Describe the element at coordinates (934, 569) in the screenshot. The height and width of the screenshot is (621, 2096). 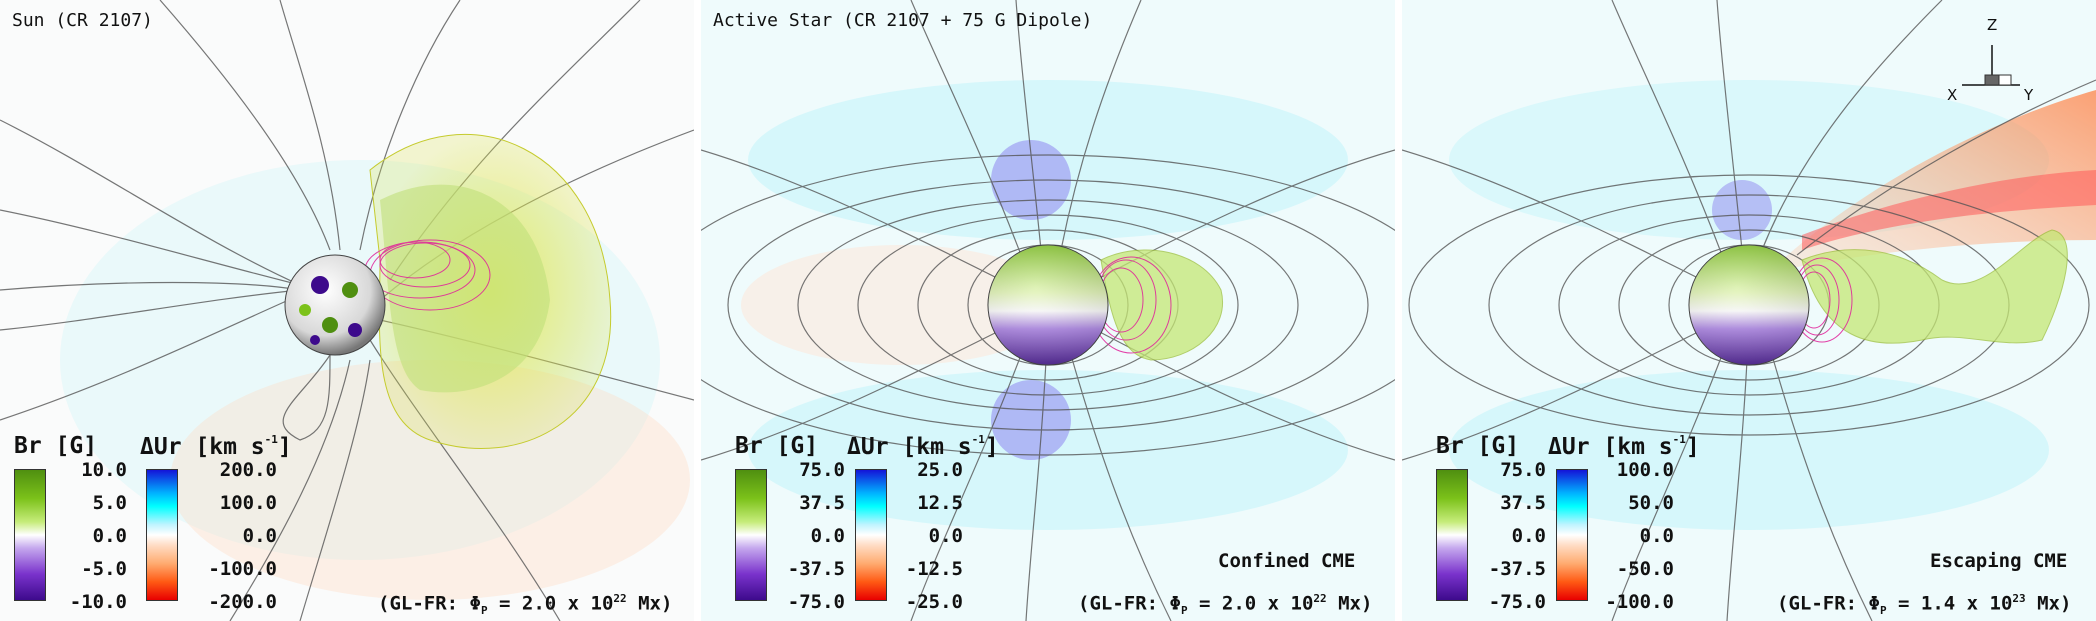
I see `dur-tick: -12.5` at that location.